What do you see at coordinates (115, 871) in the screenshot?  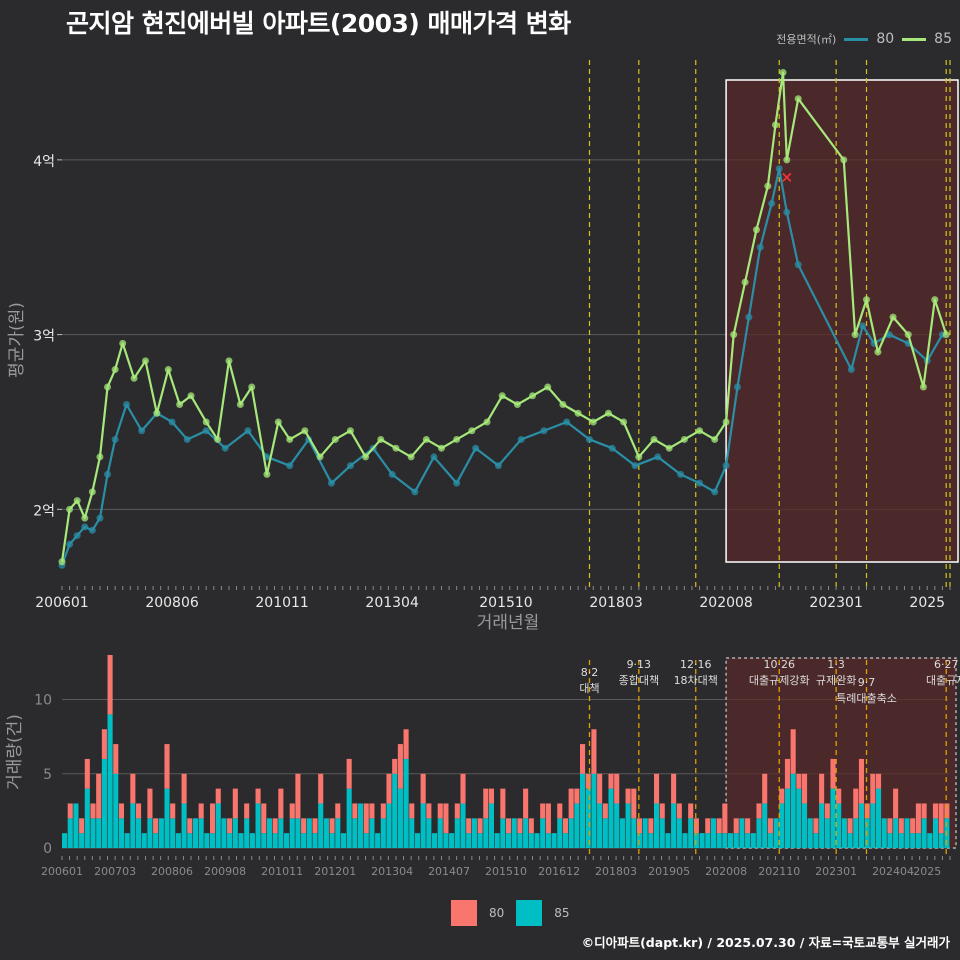 I see `volume-x-tick-label: 200703` at bounding box center [115, 871].